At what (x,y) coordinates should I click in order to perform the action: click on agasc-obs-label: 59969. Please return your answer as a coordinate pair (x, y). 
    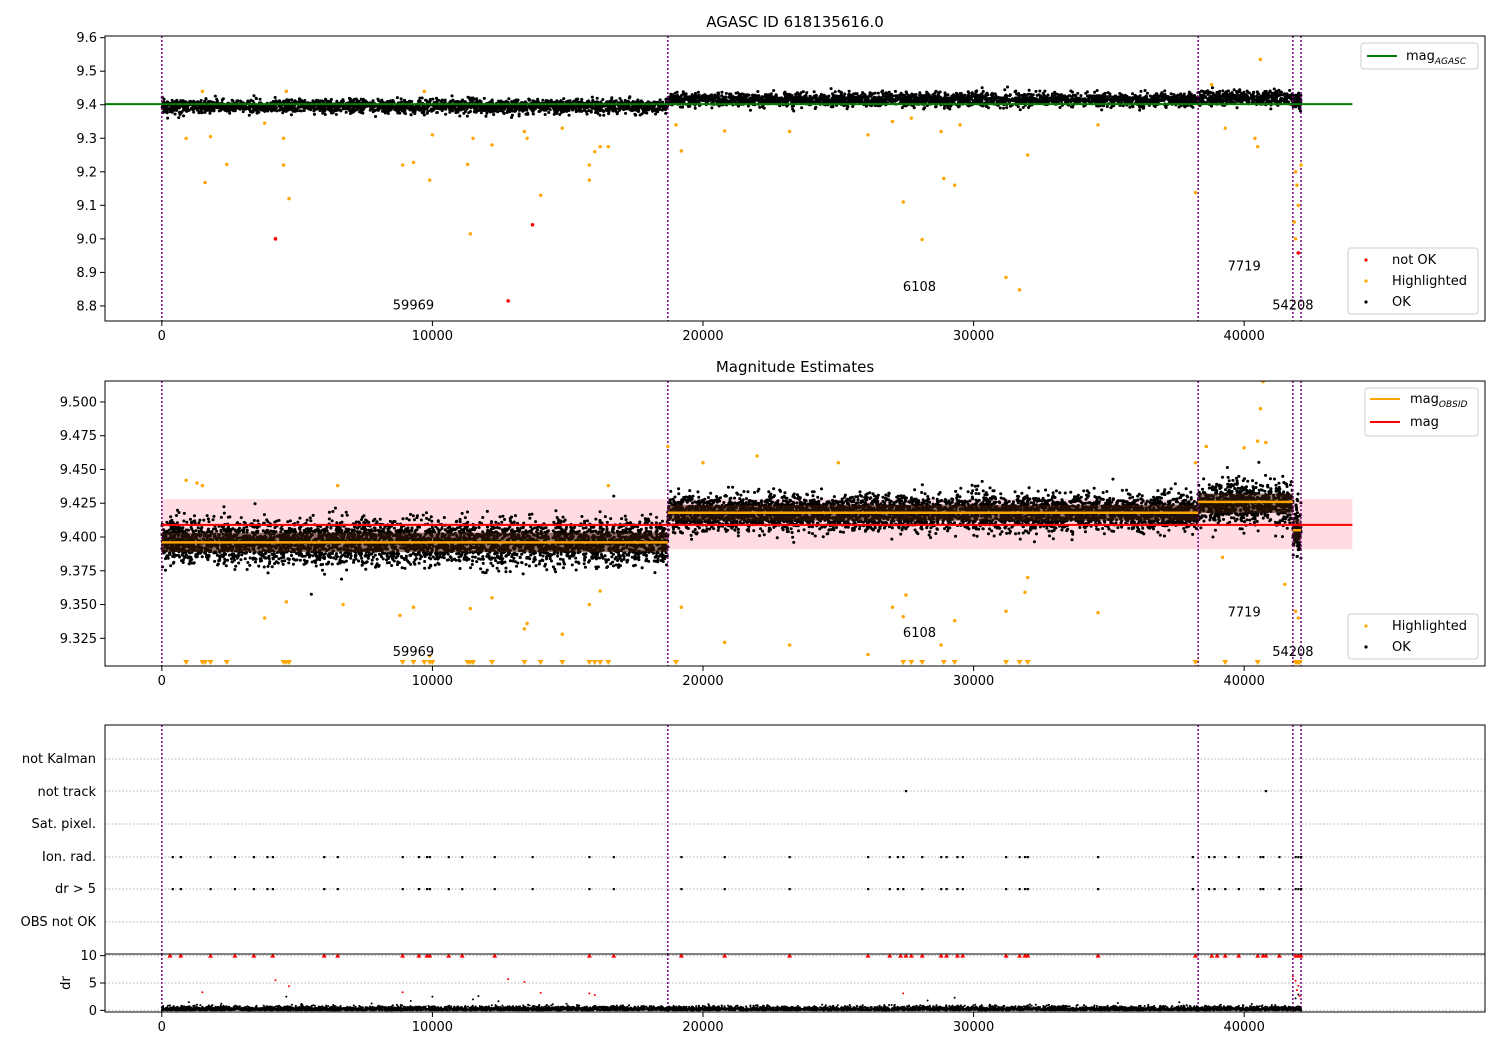
    Looking at the image, I should click on (413, 305).